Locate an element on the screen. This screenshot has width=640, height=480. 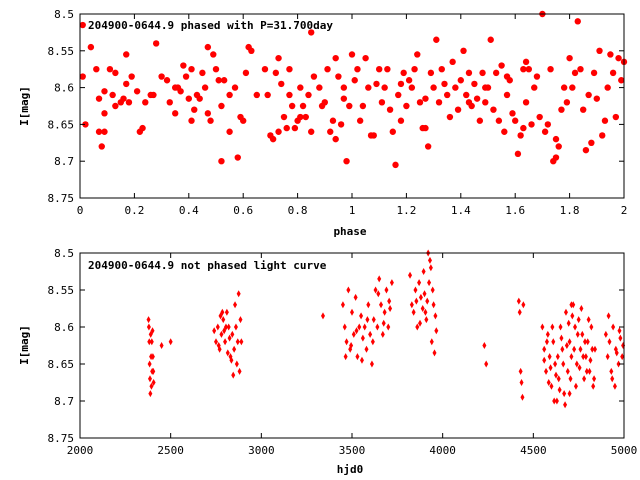
unphased-y-tick-label: 8.7 is located at coordinates (64, 401).